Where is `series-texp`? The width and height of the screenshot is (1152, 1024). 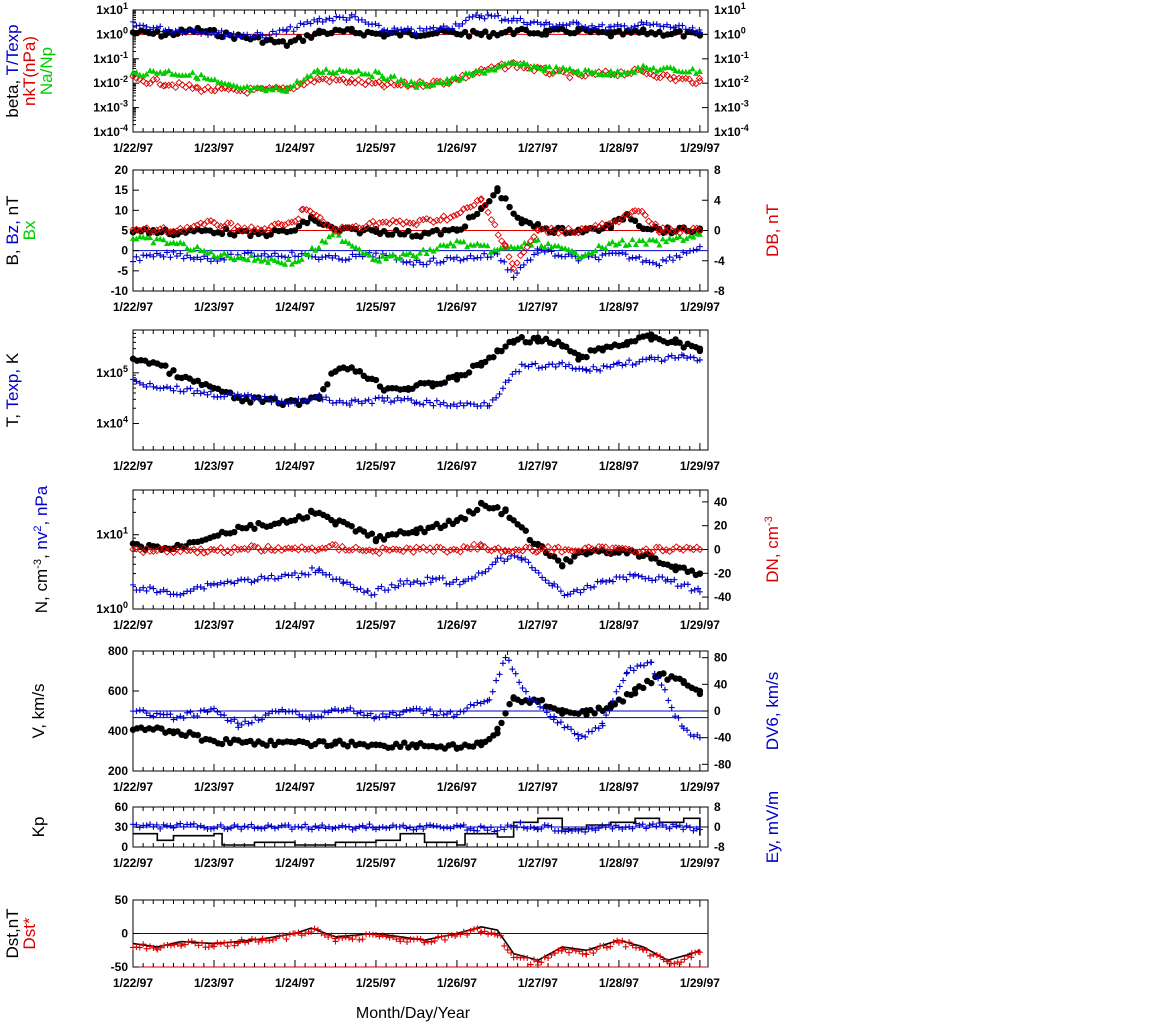
series-texp is located at coordinates (416, 380).